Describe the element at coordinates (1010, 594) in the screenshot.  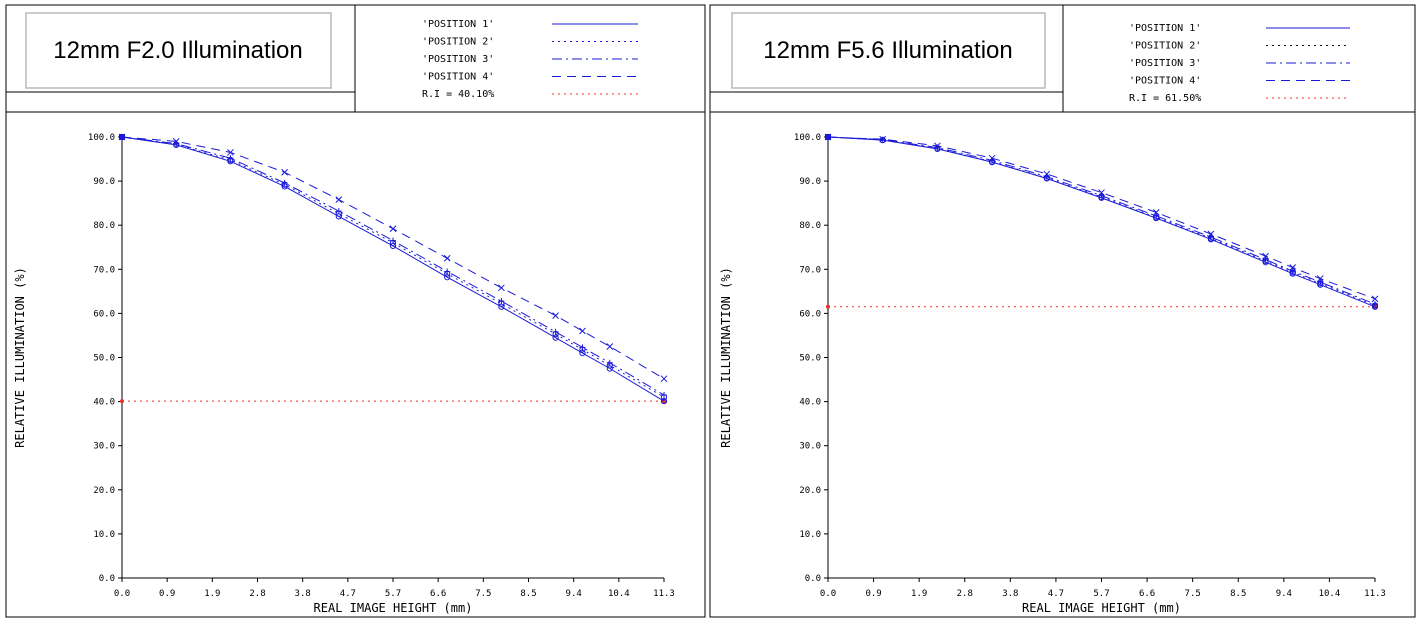
I see `x-tick-label: 3.8` at that location.